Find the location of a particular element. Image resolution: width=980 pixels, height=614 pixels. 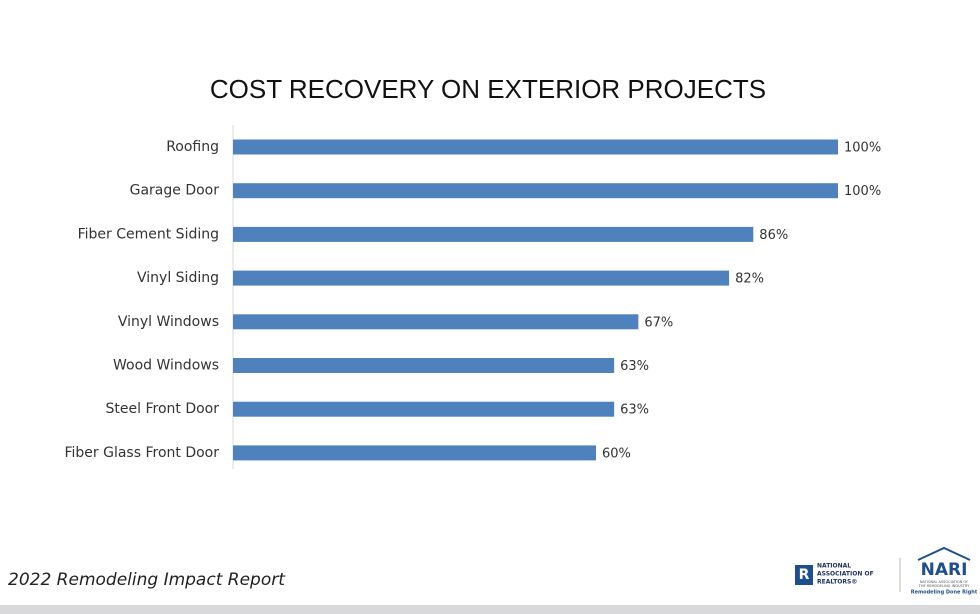

nari-sub: NATIONAL ASSOCIATION OF is located at coordinates (944, 582).